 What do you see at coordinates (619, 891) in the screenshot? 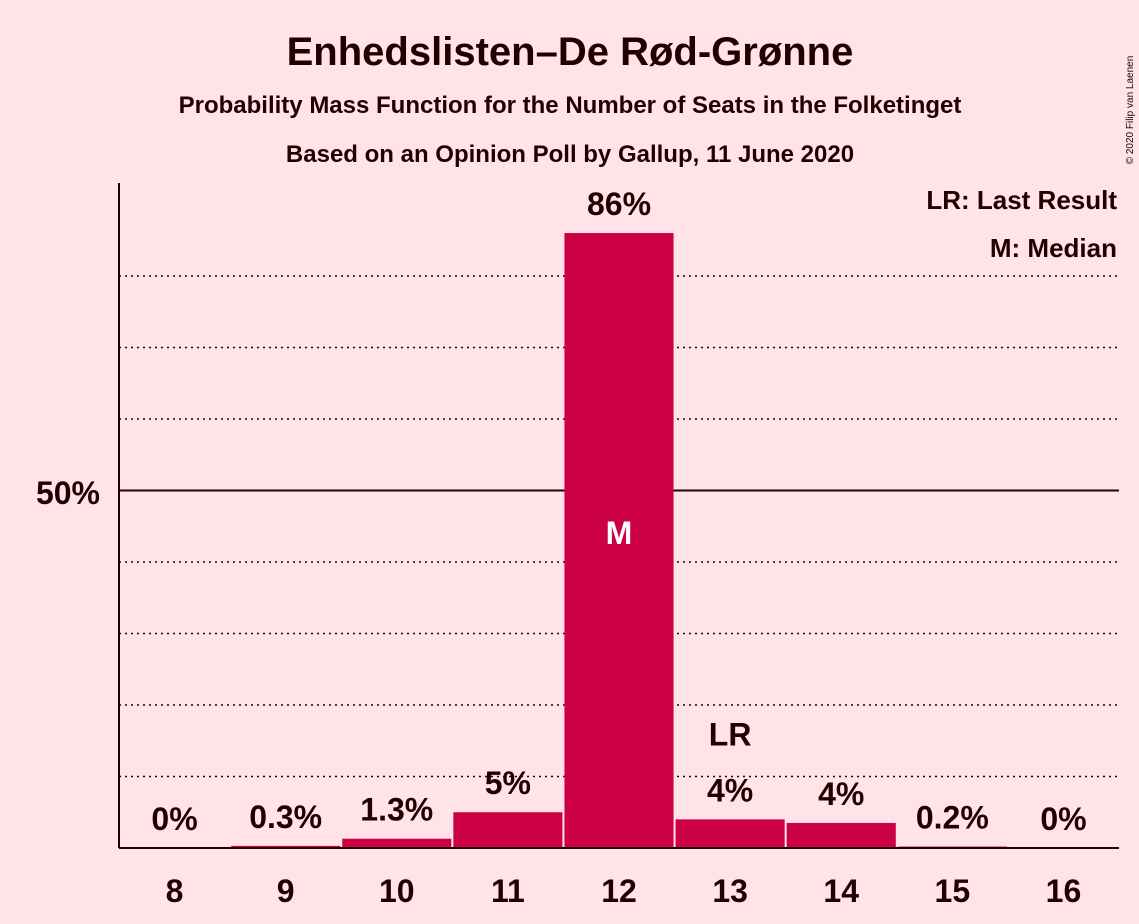
I see `x-tick-12: 12` at bounding box center [619, 891].